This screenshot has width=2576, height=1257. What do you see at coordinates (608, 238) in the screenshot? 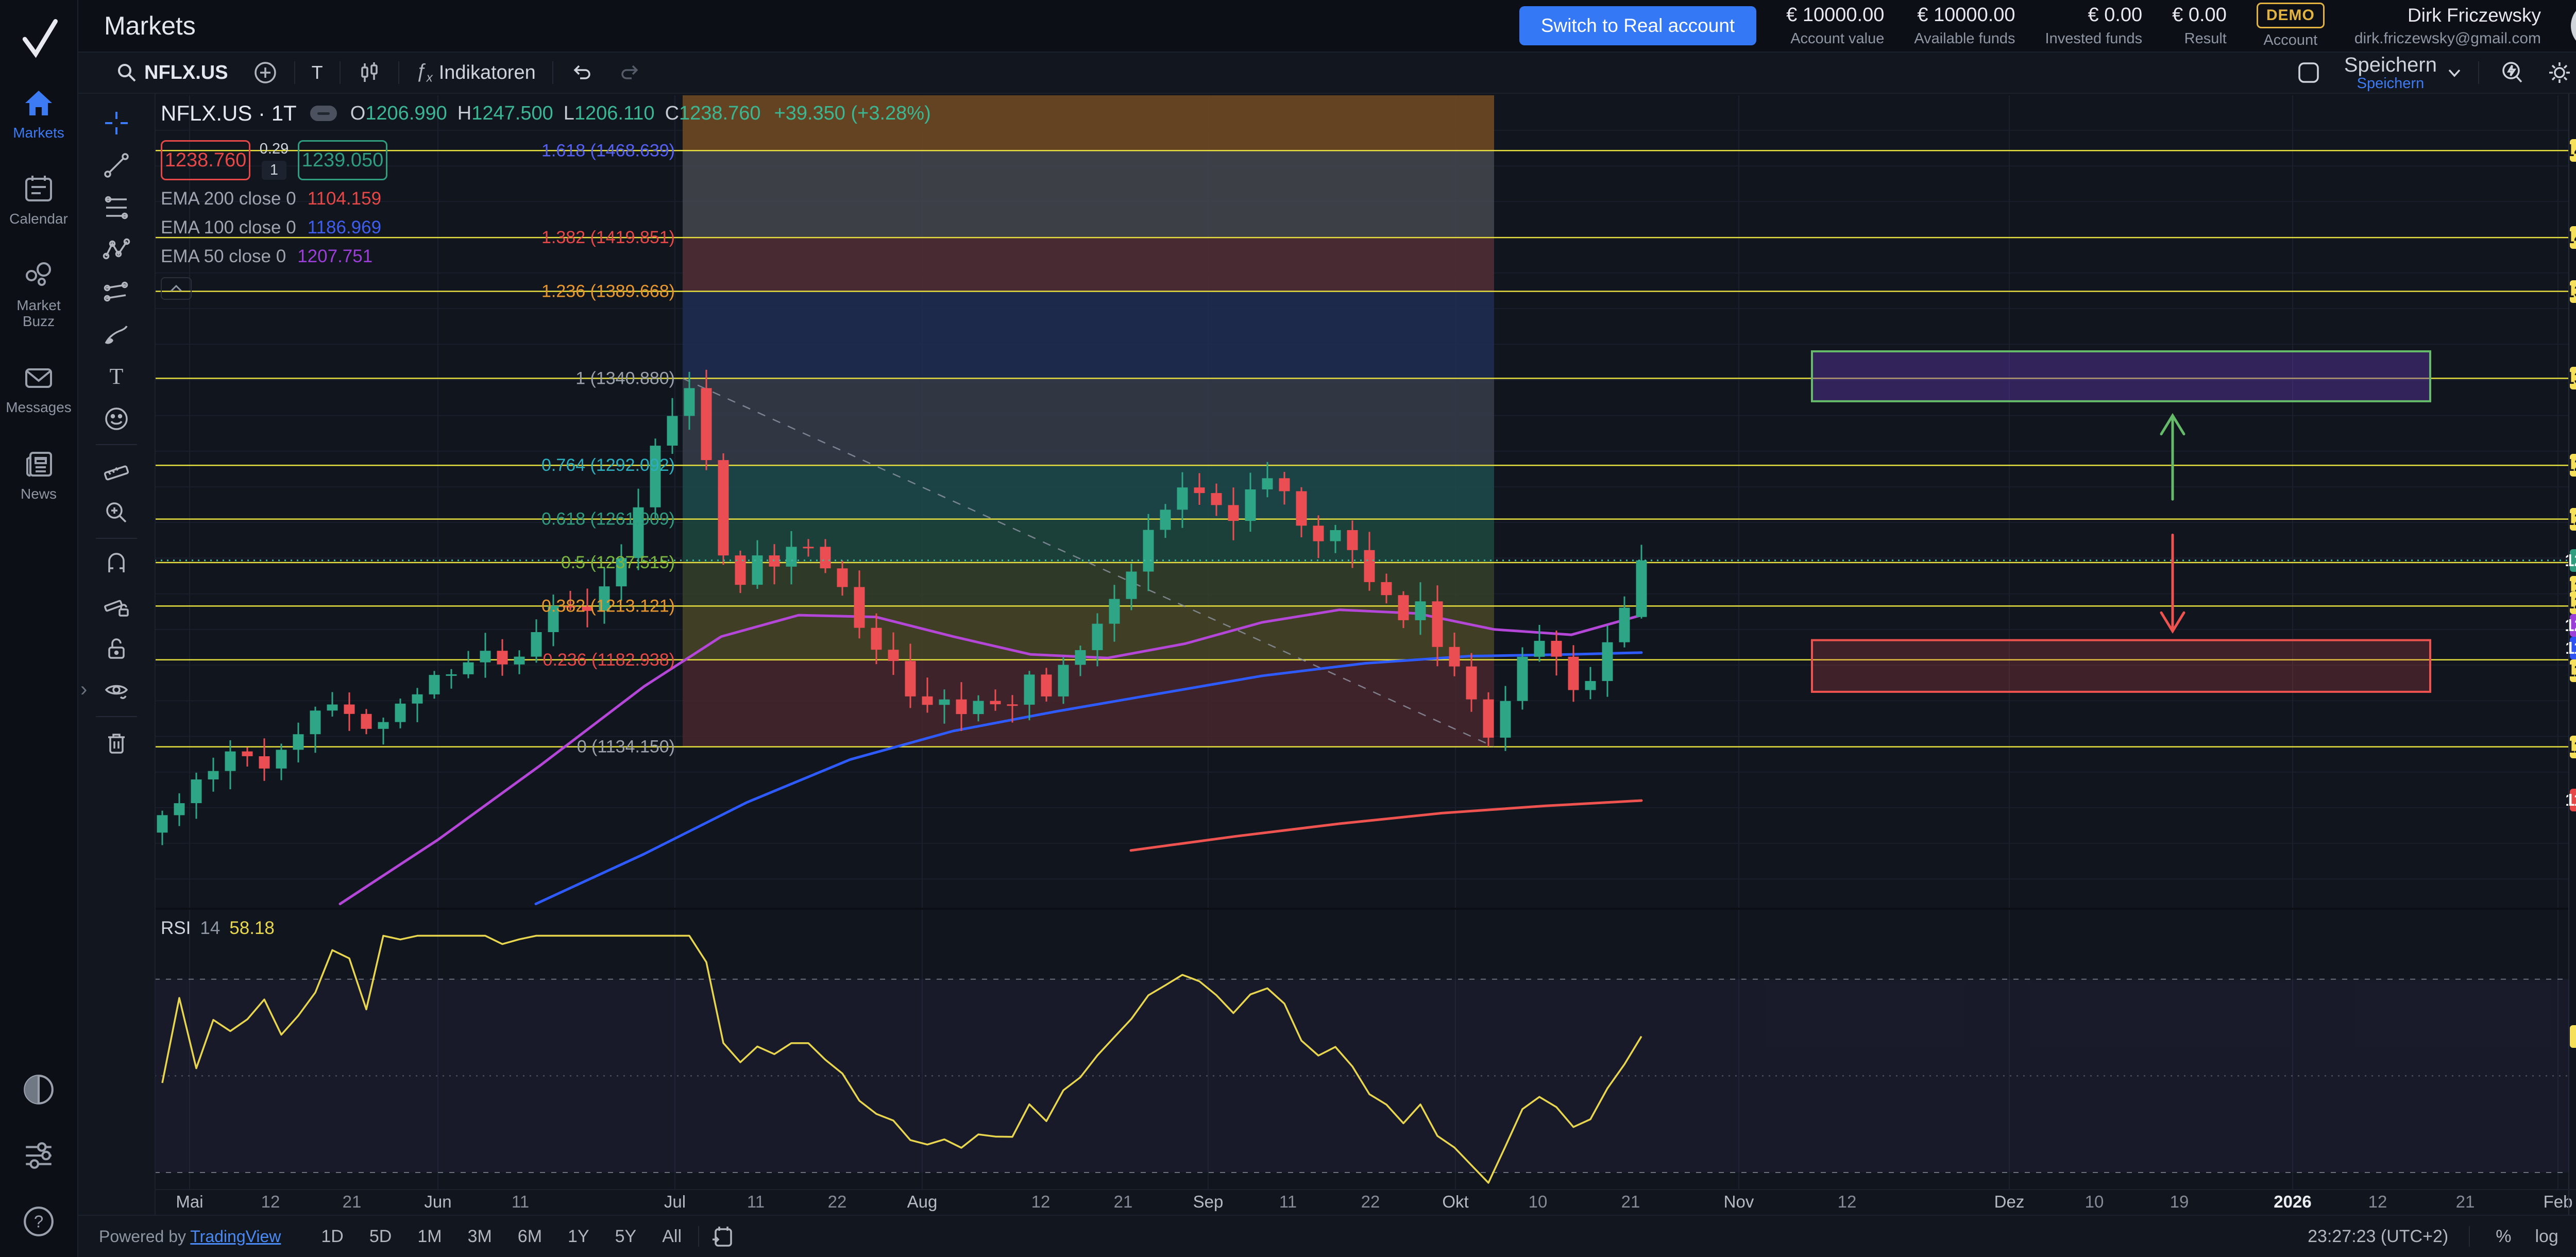
I see `svg-text: 1.382 (1419.851)` at bounding box center [608, 238].